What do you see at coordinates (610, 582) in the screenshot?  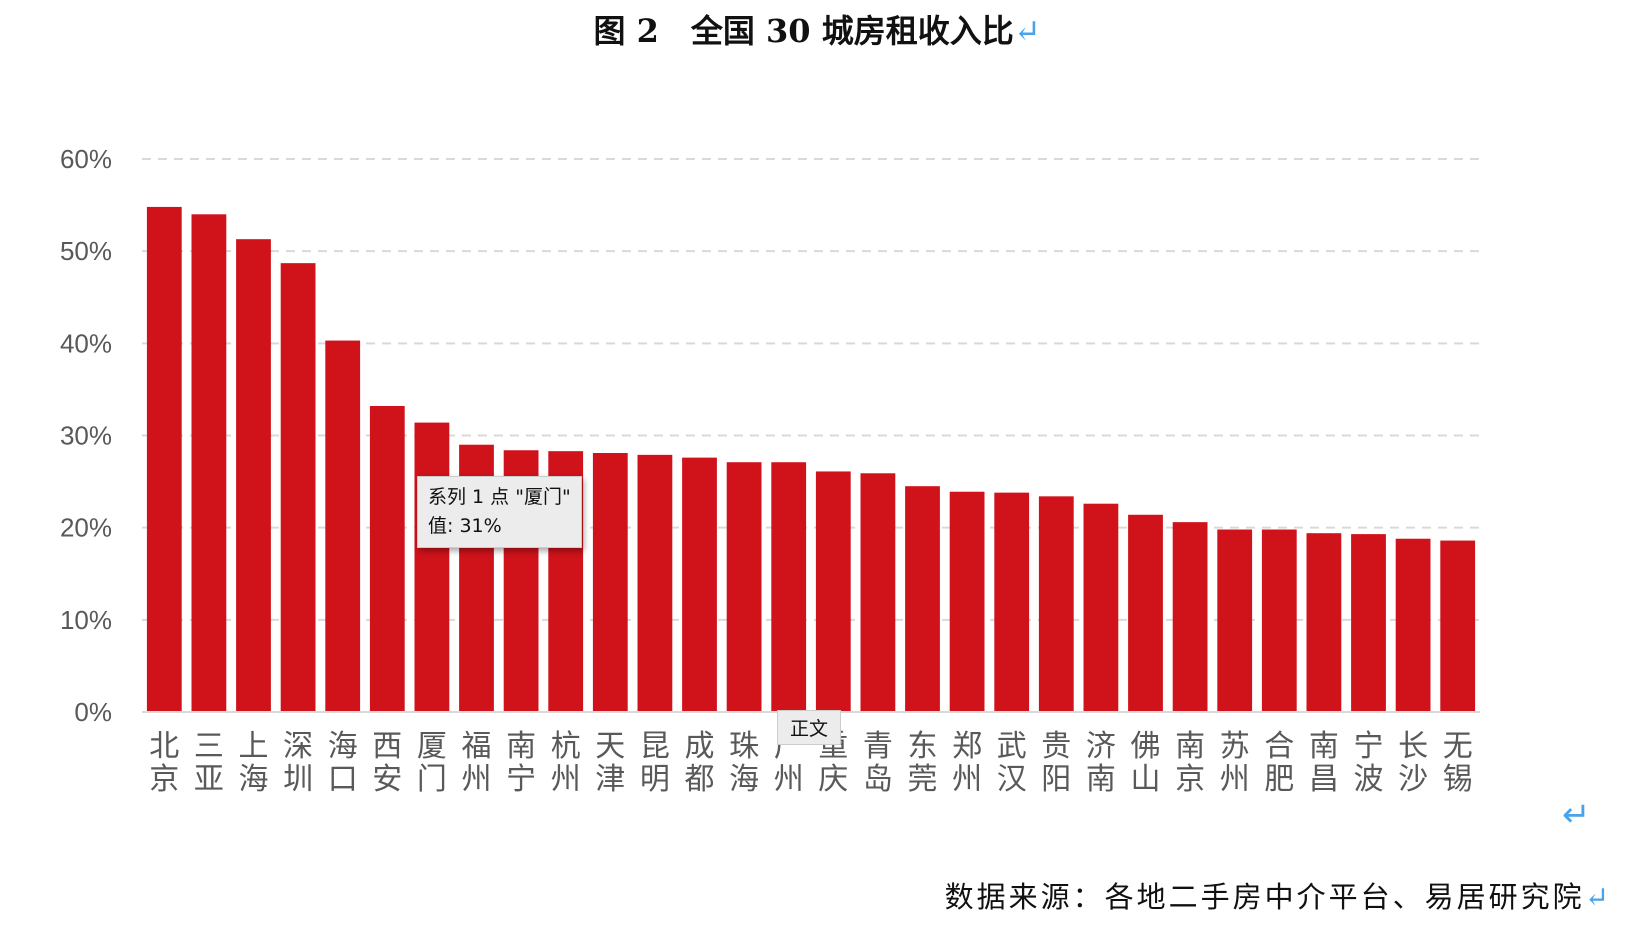 I see `bar-天津` at bounding box center [610, 582].